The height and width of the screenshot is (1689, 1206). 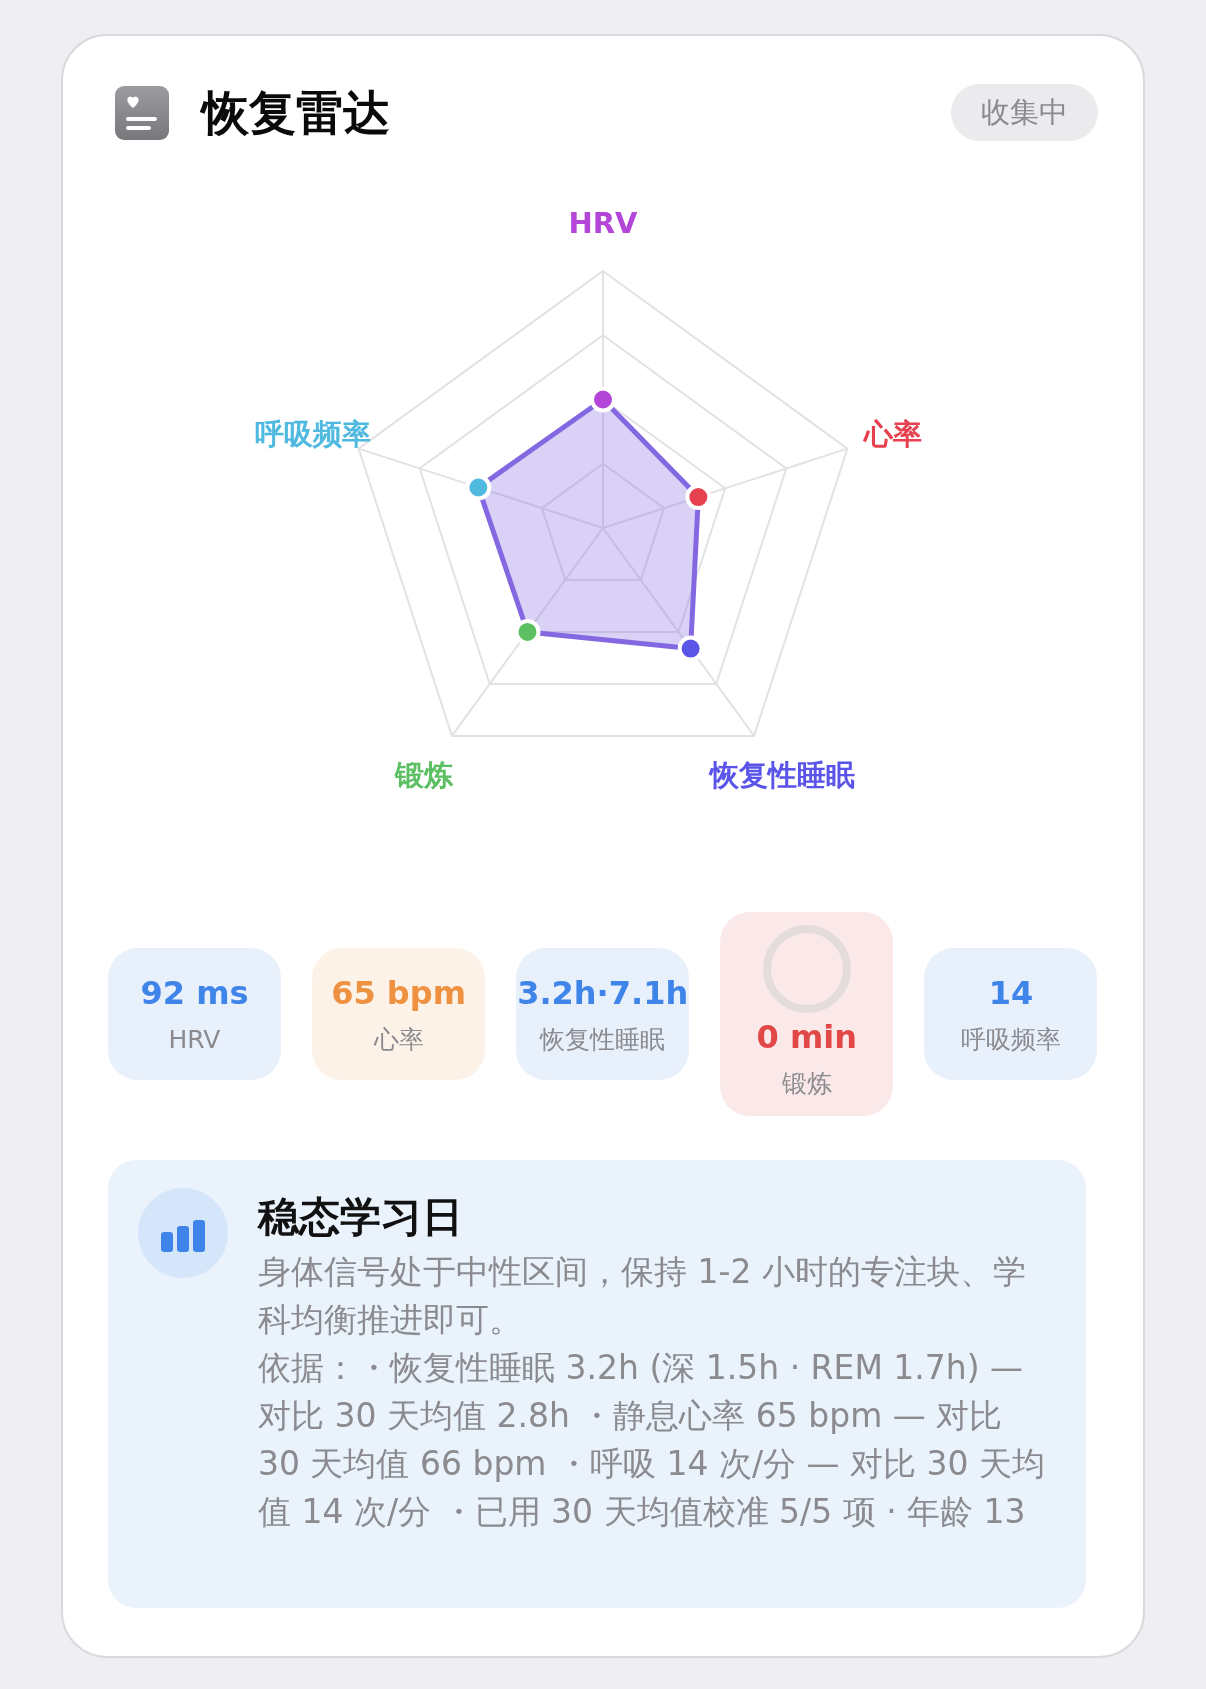 What do you see at coordinates (312, 433) in the screenshot?
I see `spoke-label: 呼吸频率` at bounding box center [312, 433].